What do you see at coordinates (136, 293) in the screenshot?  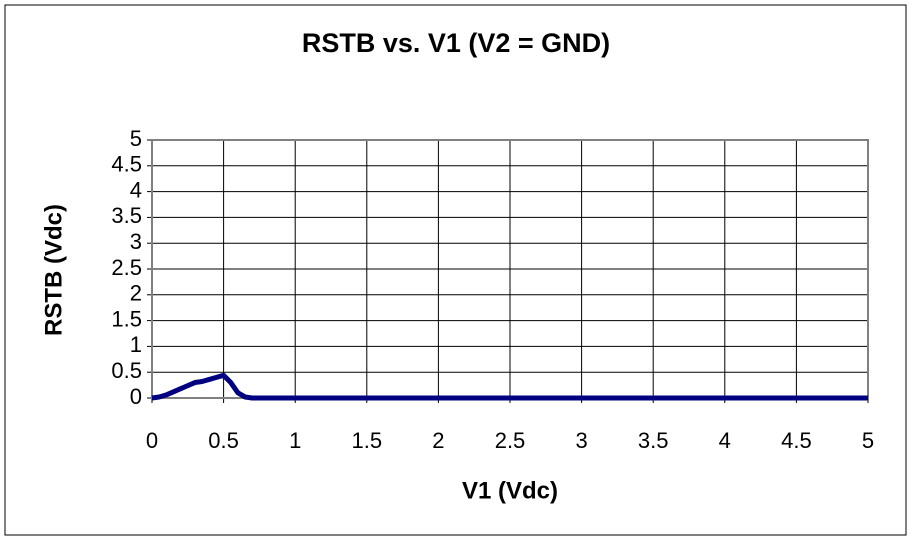 I see `y-tick-label: 2` at bounding box center [136, 293].